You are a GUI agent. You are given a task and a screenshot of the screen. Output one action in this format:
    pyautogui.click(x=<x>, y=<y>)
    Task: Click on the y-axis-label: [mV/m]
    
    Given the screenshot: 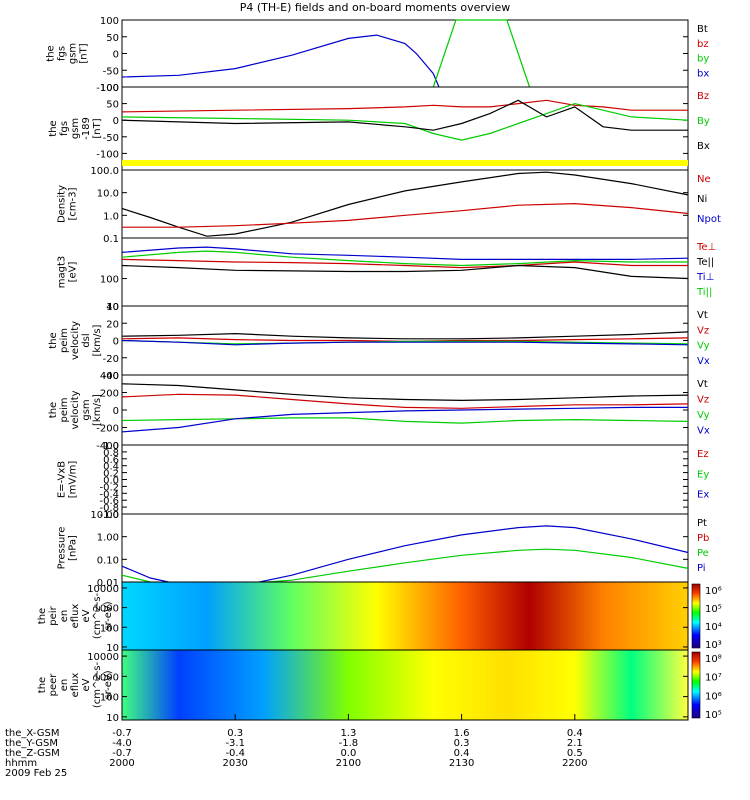 What is the action you would take?
    pyautogui.click(x=73, y=480)
    